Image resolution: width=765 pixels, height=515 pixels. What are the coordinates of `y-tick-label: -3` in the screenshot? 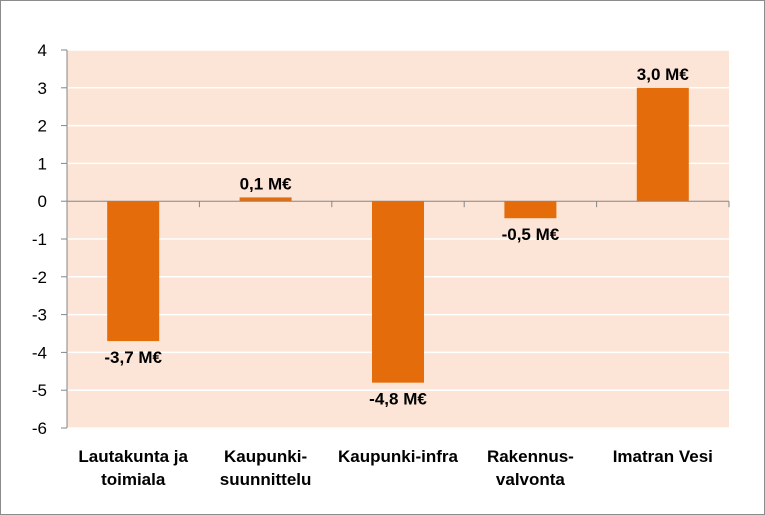 It's located at (39, 315).